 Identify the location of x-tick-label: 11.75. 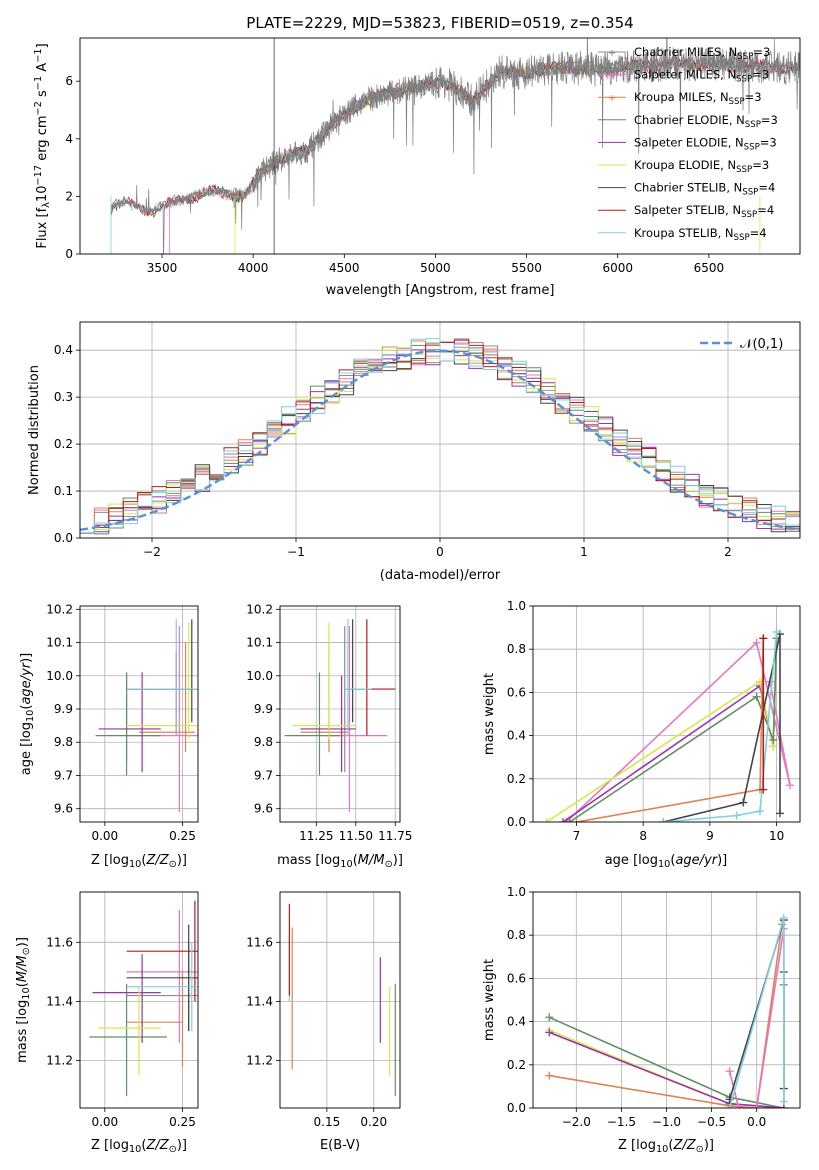
(395, 836).